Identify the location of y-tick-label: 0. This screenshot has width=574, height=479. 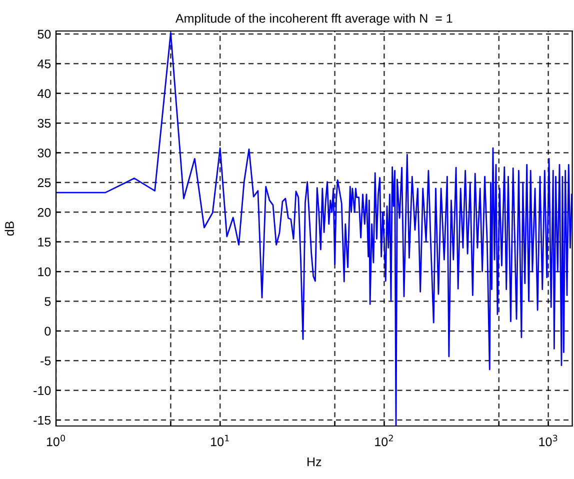
(47, 331).